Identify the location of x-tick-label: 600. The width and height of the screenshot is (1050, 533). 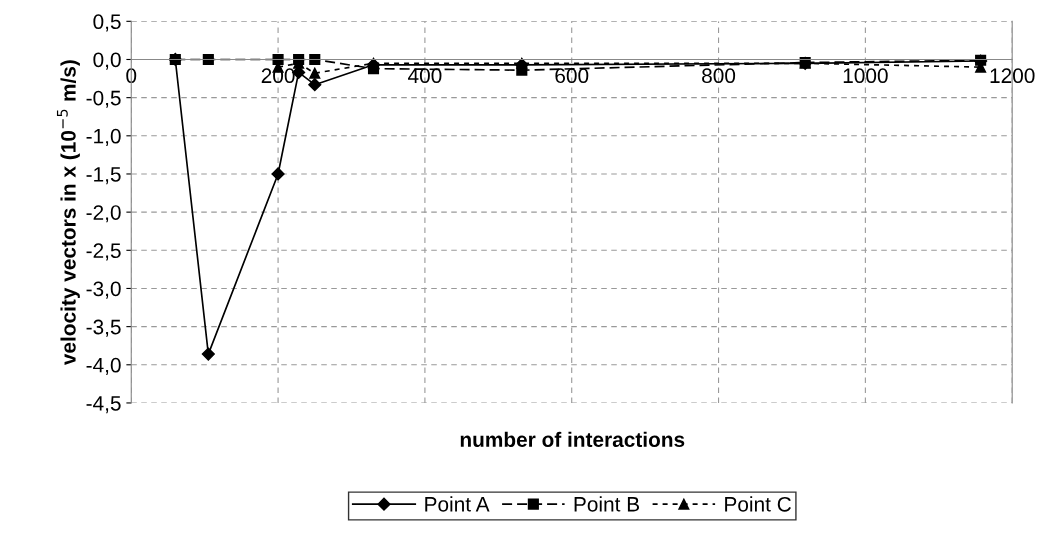
(572, 76).